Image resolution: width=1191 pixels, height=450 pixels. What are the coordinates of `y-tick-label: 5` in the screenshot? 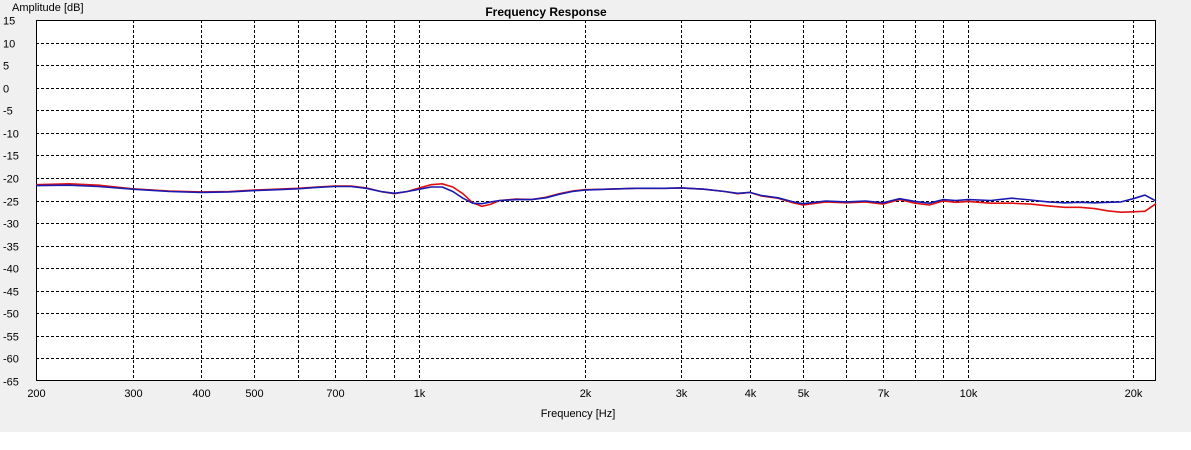 It's located at (6, 67).